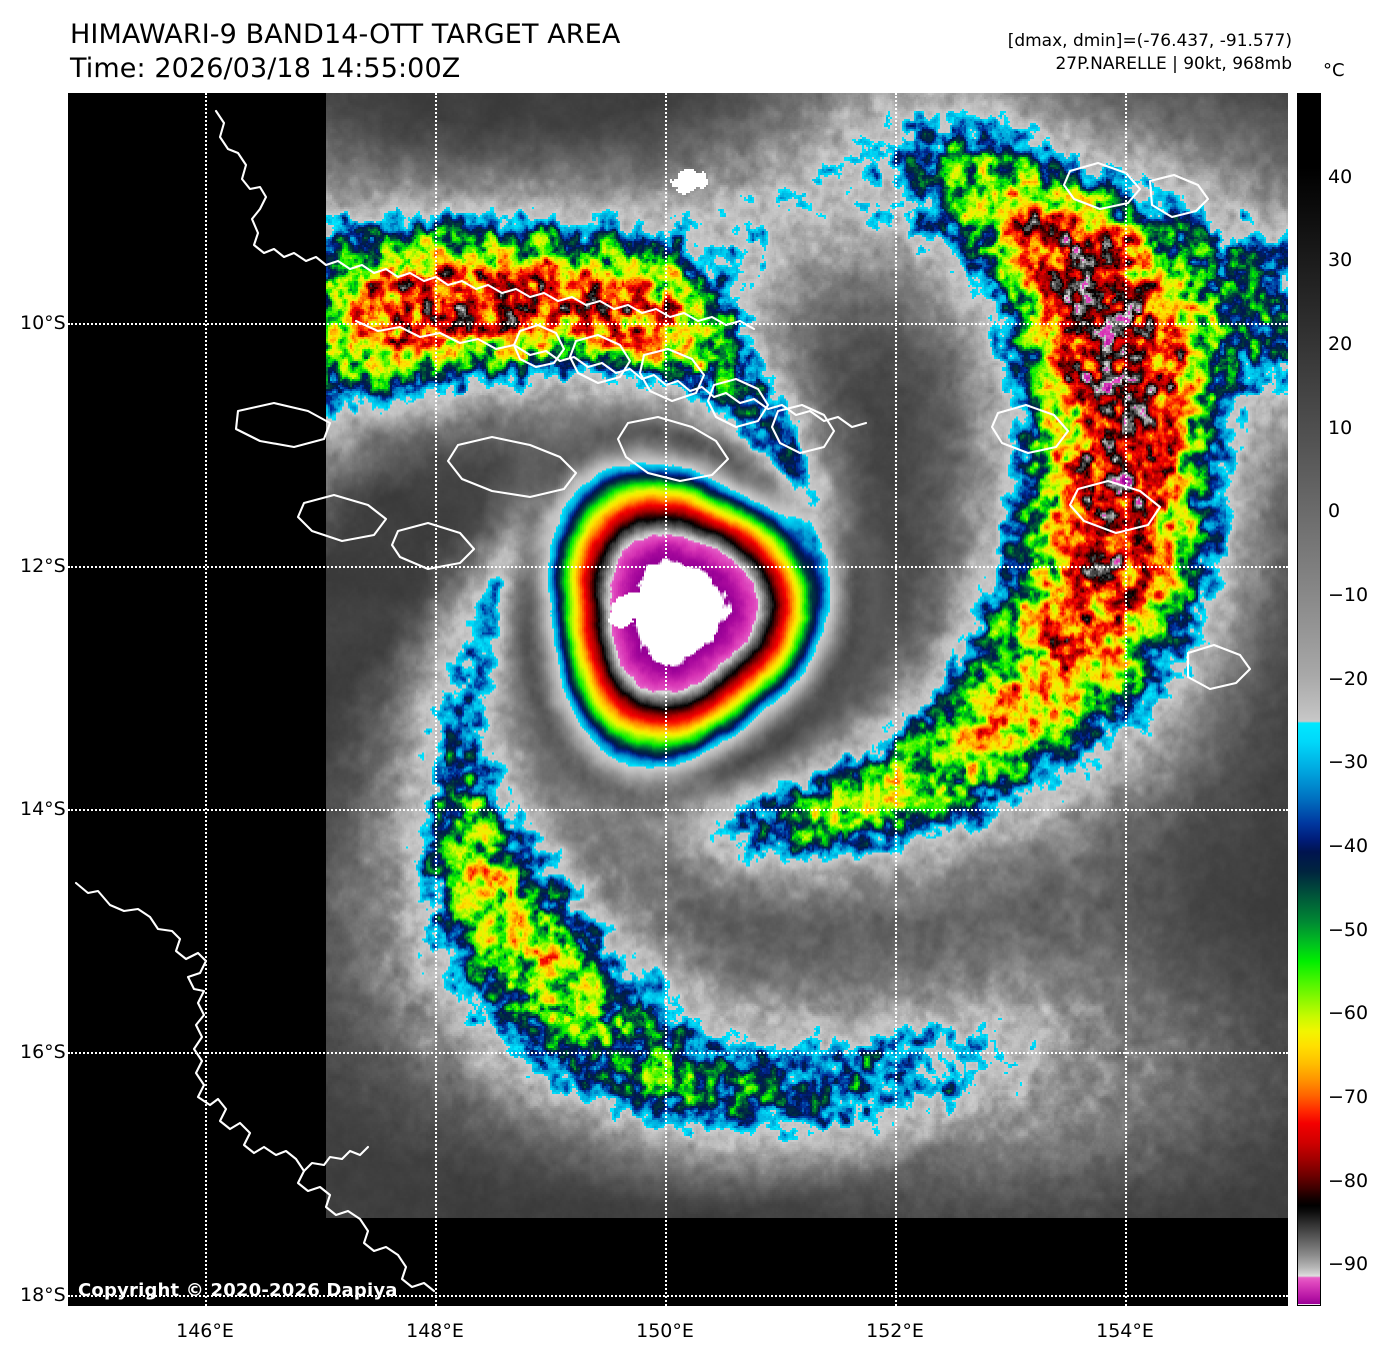 The width and height of the screenshot is (1388, 1359). I want to click on colorbar-tick-9: −50, so click(1348, 929).